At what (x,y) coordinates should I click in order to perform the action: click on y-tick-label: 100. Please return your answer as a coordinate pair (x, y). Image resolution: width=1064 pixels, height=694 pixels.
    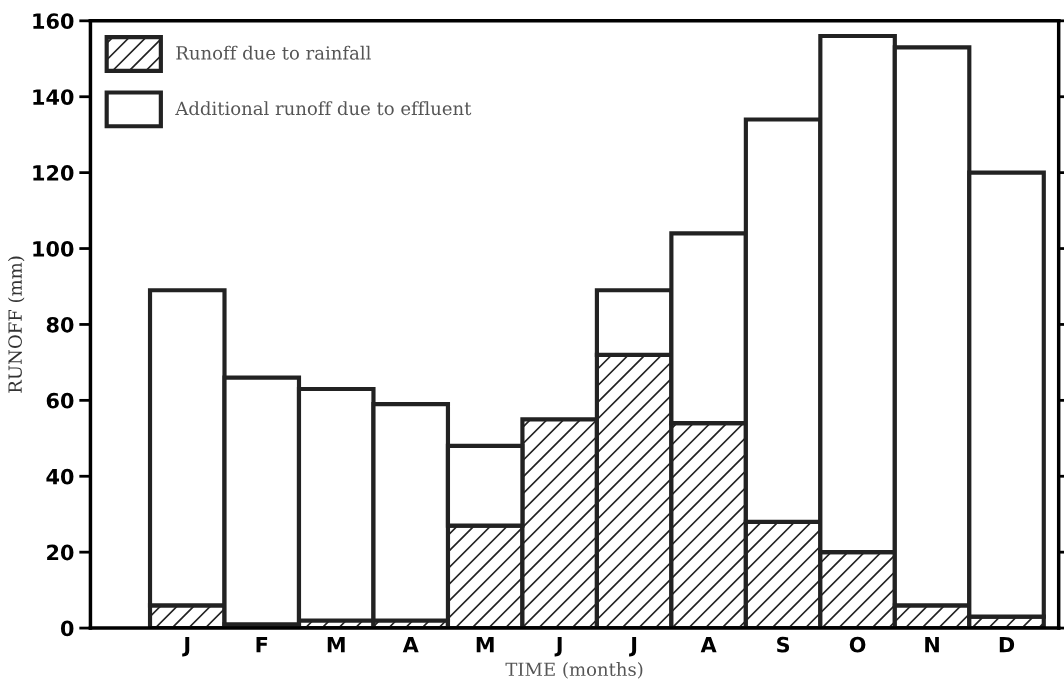
    Looking at the image, I should click on (53, 248).